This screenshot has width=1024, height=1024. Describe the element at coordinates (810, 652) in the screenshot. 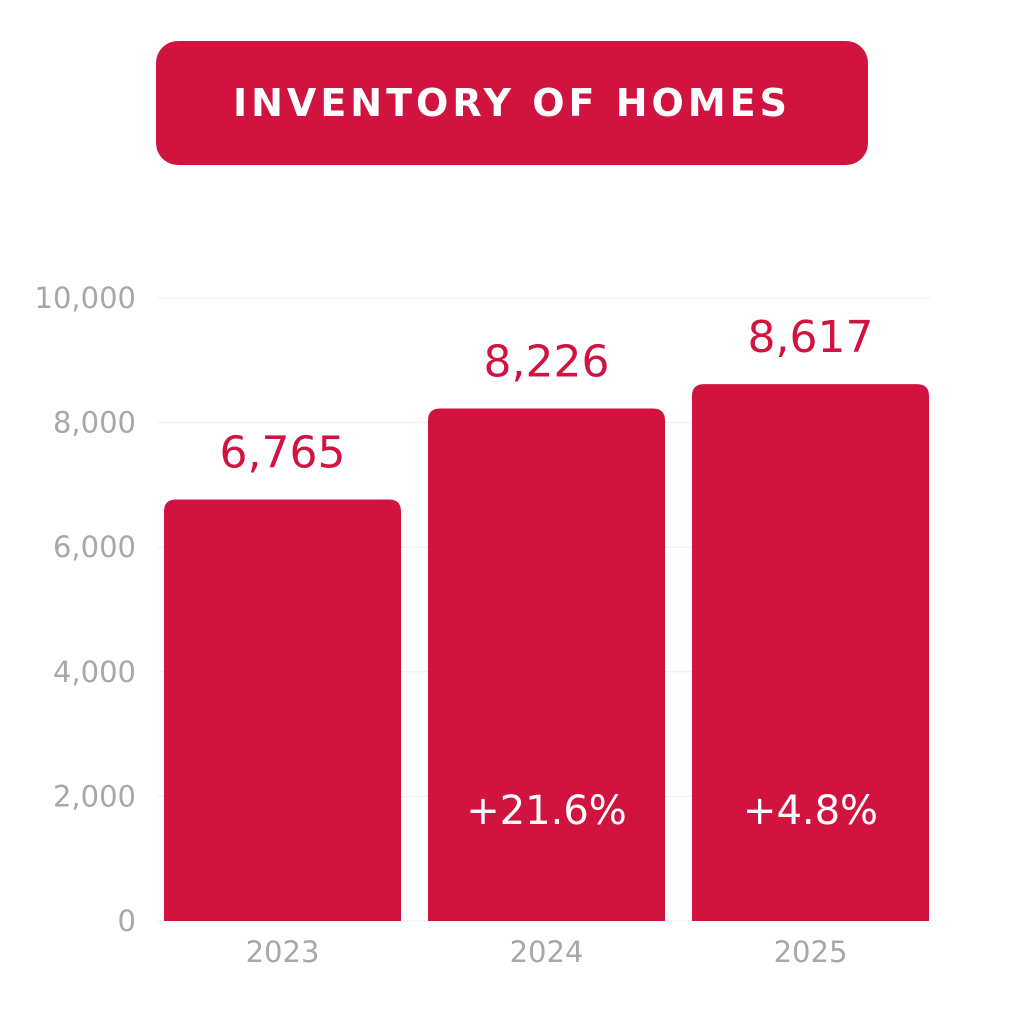

I see `bar-2025` at that location.